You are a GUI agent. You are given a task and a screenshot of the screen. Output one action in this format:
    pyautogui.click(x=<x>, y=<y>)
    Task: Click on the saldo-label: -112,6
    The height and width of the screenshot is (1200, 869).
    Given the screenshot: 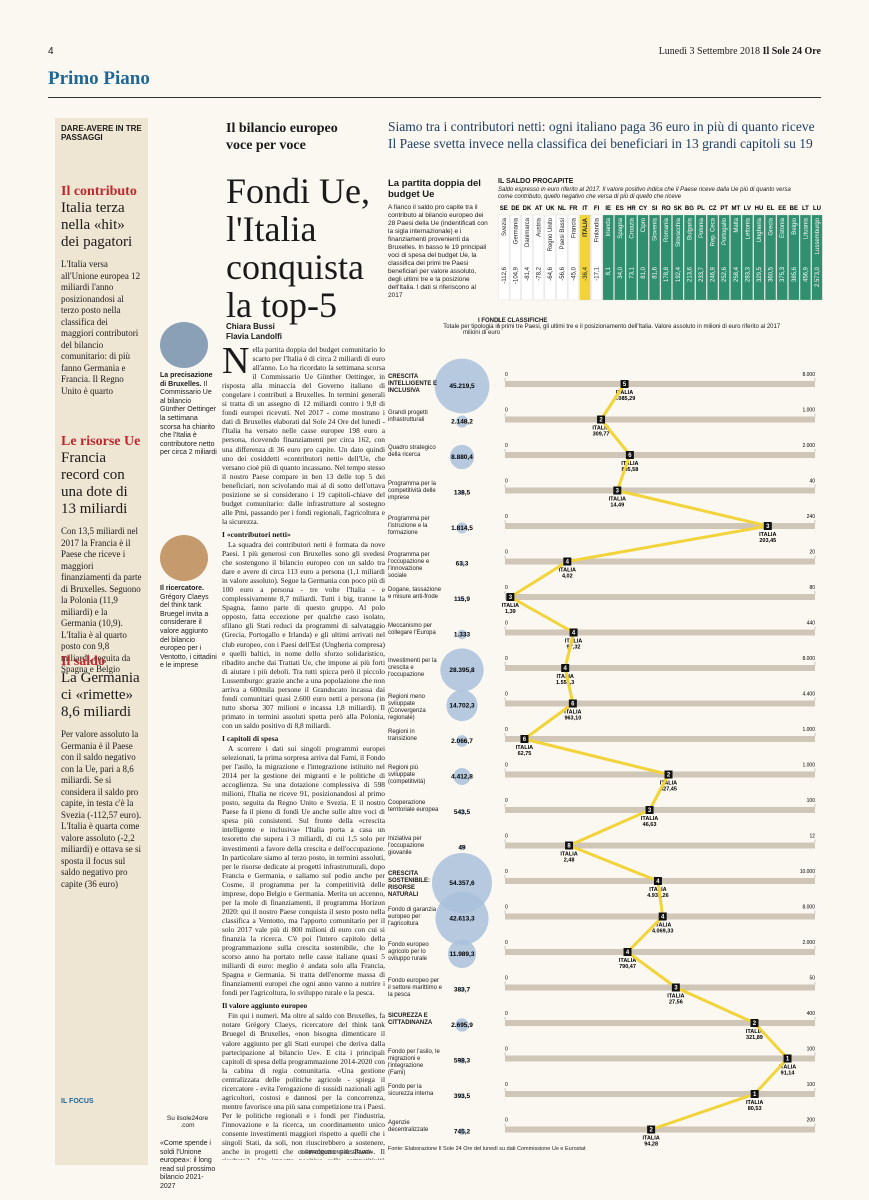 What is the action you would take?
    pyautogui.click(x=505, y=274)
    